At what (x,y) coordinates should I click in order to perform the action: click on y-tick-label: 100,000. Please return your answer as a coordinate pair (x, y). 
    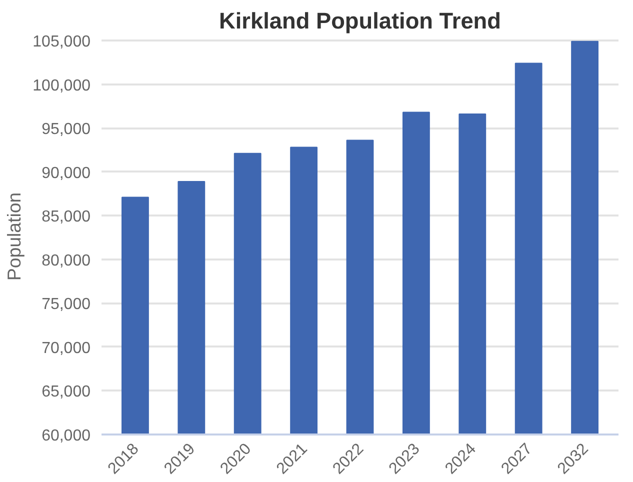
    Looking at the image, I should click on (61, 85).